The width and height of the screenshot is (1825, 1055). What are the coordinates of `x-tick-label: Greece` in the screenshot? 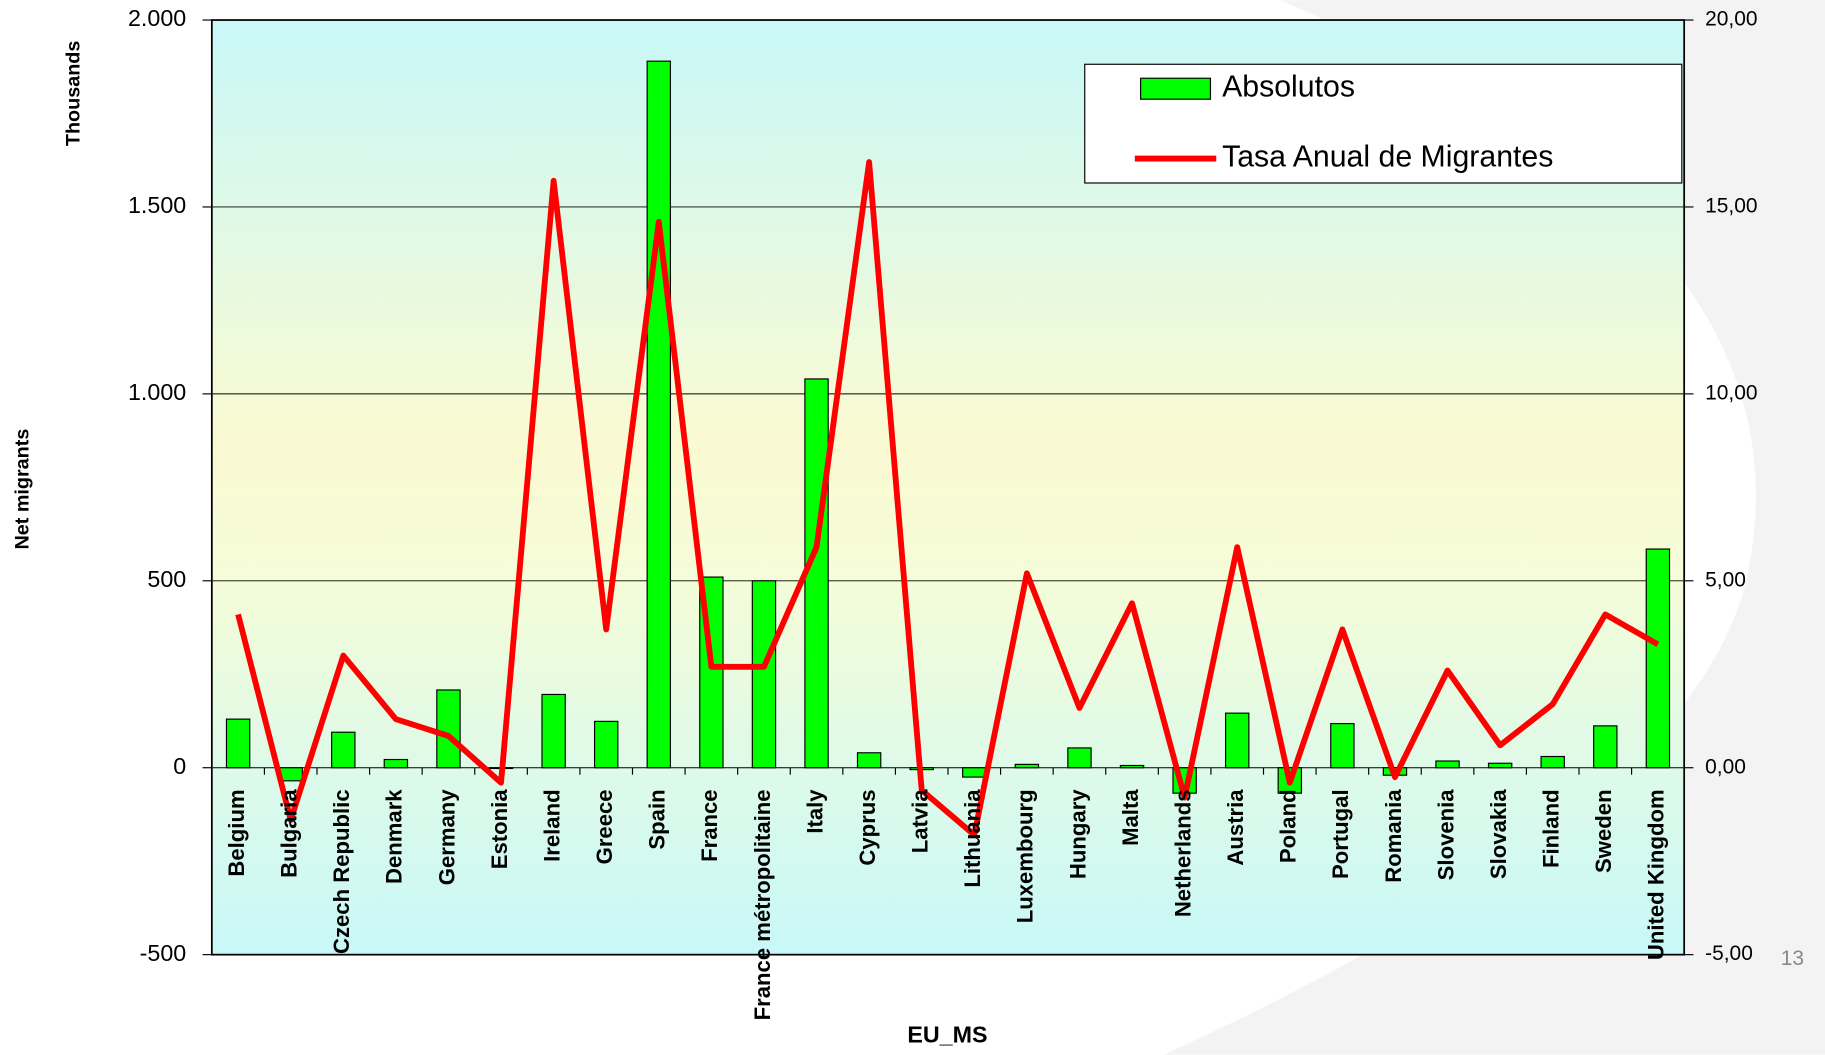 It's located at (604, 826).